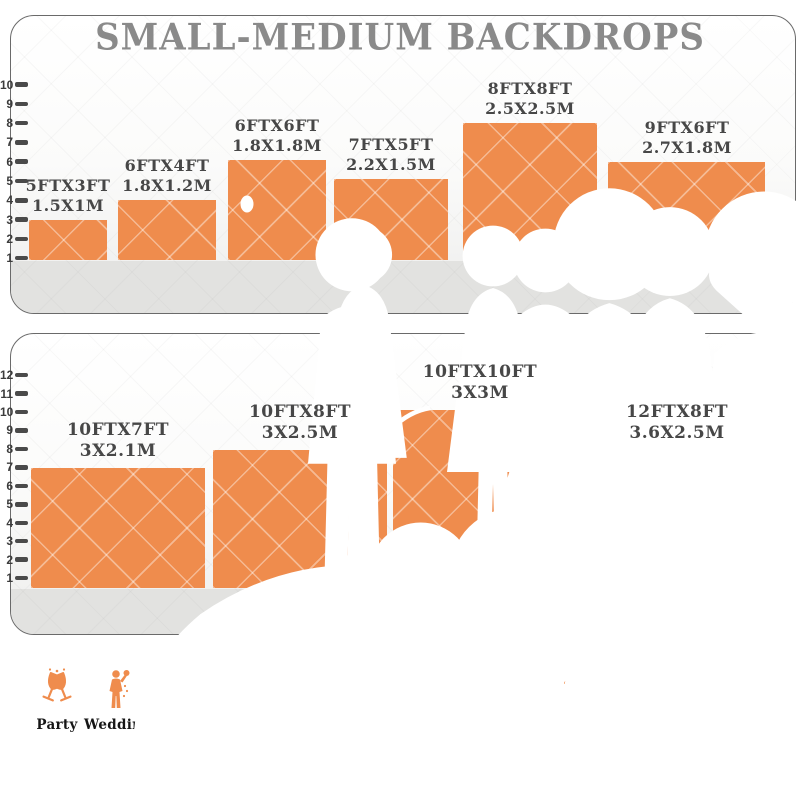 This screenshot has height=800, width=800. I want to click on size-ft: 7FTX5FT, so click(391, 144).